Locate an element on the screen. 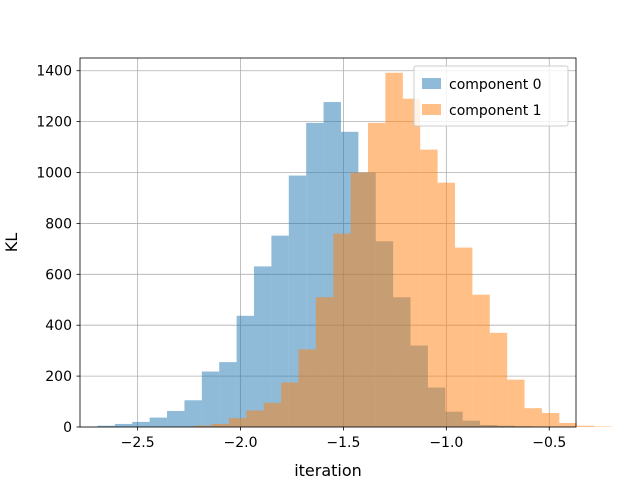 This screenshot has width=640, height=480. x-axis-label: iteration is located at coordinates (328, 470).